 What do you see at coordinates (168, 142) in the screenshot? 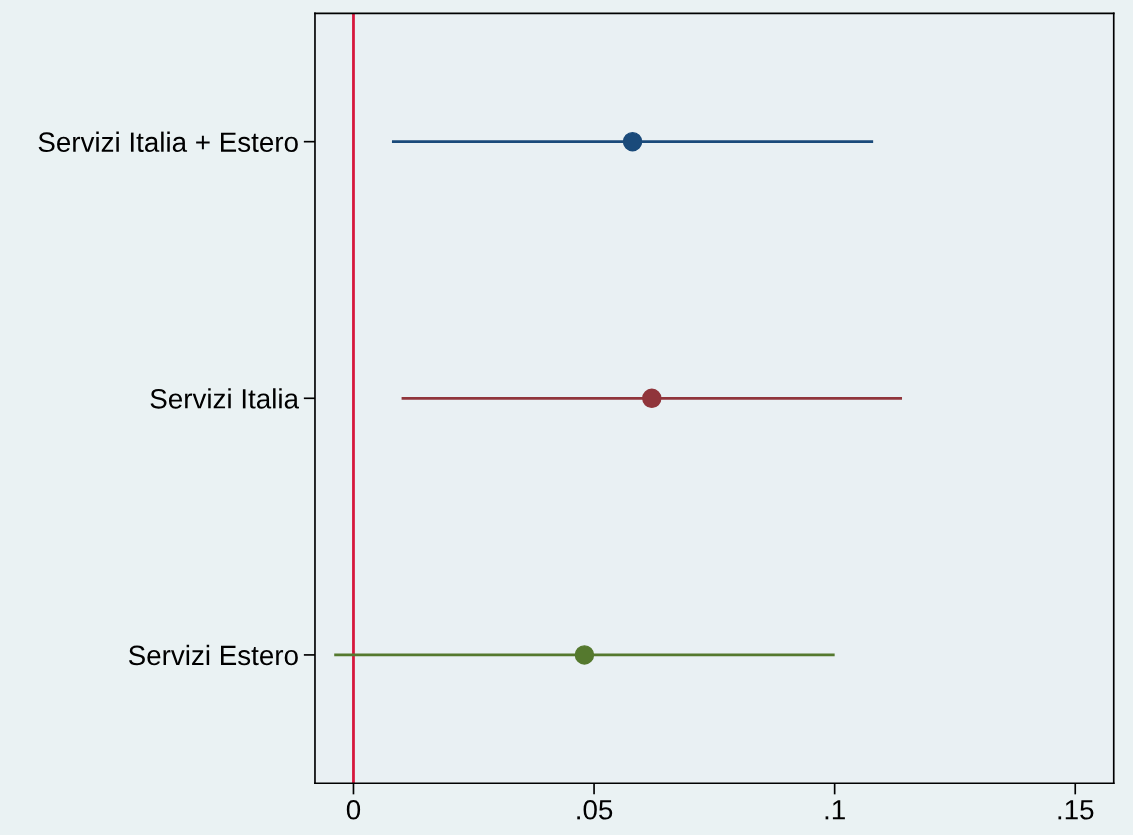
I see `y-tick-label: Servizi Italia + Estero` at bounding box center [168, 142].